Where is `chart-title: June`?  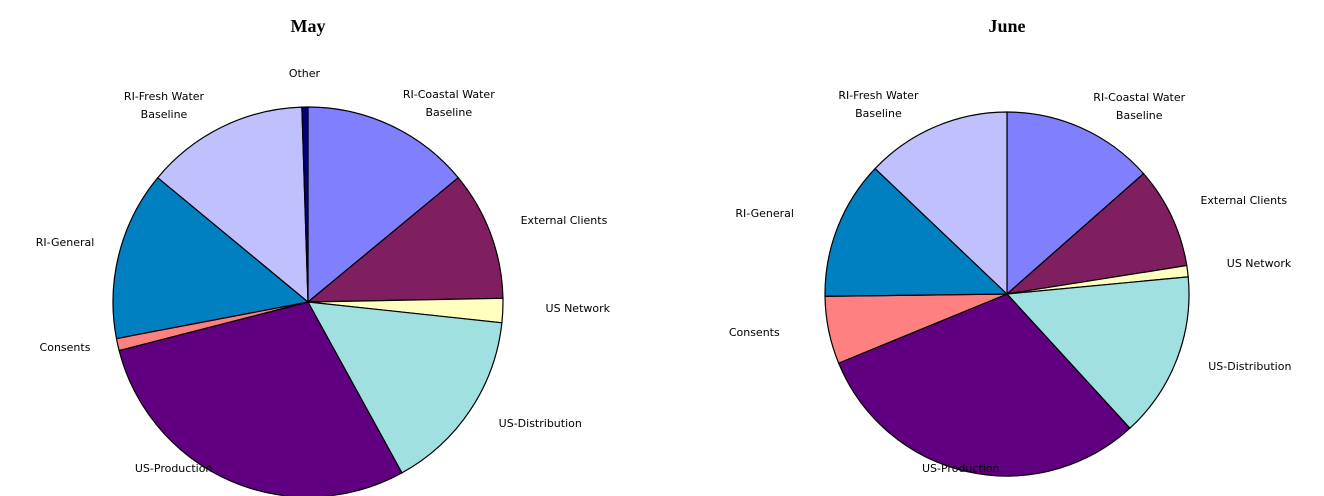 chart-title: June is located at coordinates (1006, 26).